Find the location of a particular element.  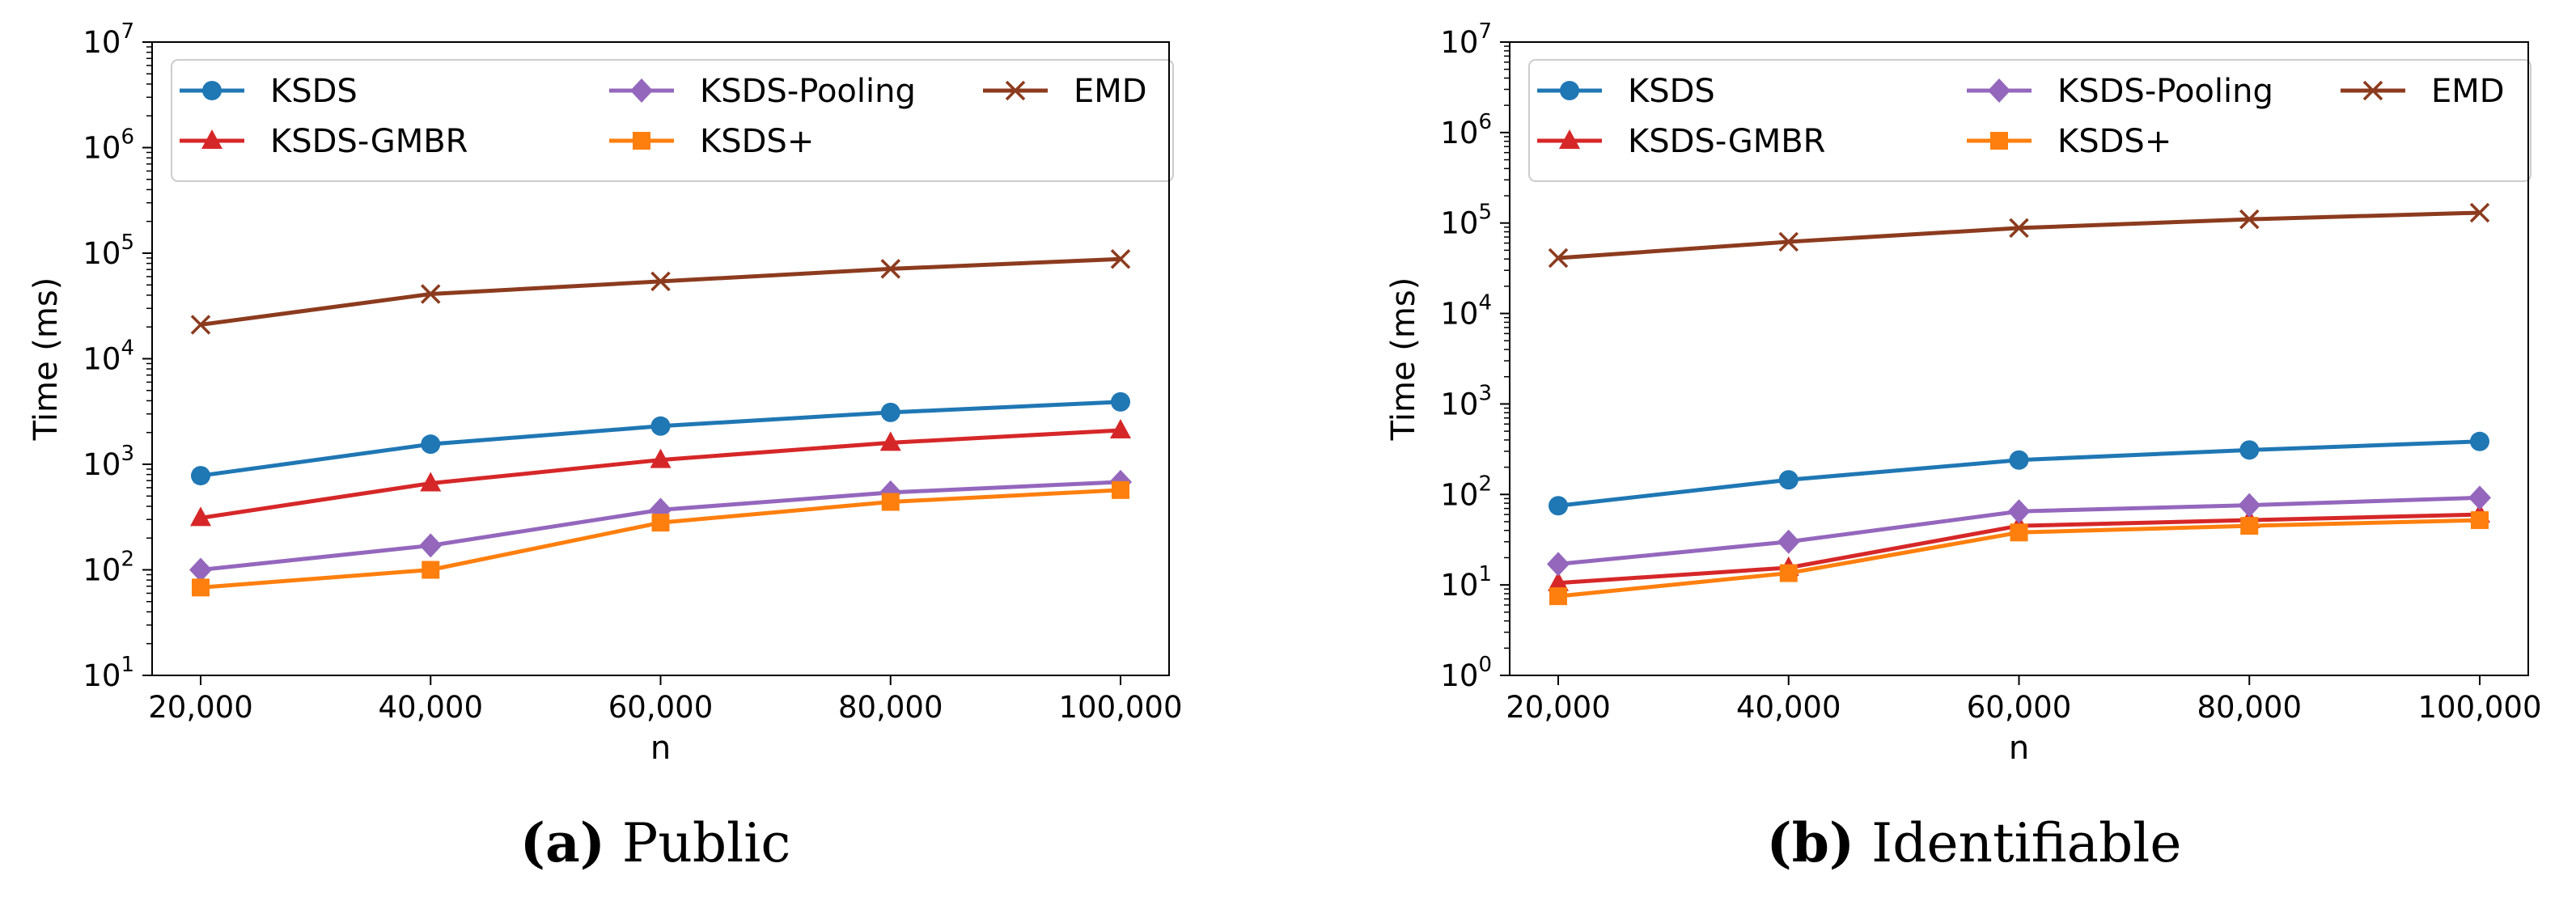

caption-letter: (a) is located at coordinates (562, 842).